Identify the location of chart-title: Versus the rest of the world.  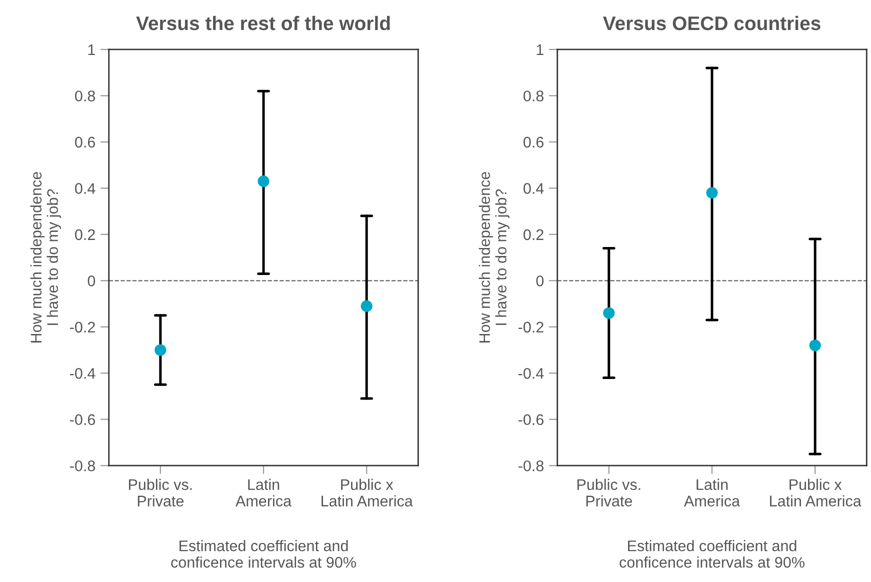
(263, 23).